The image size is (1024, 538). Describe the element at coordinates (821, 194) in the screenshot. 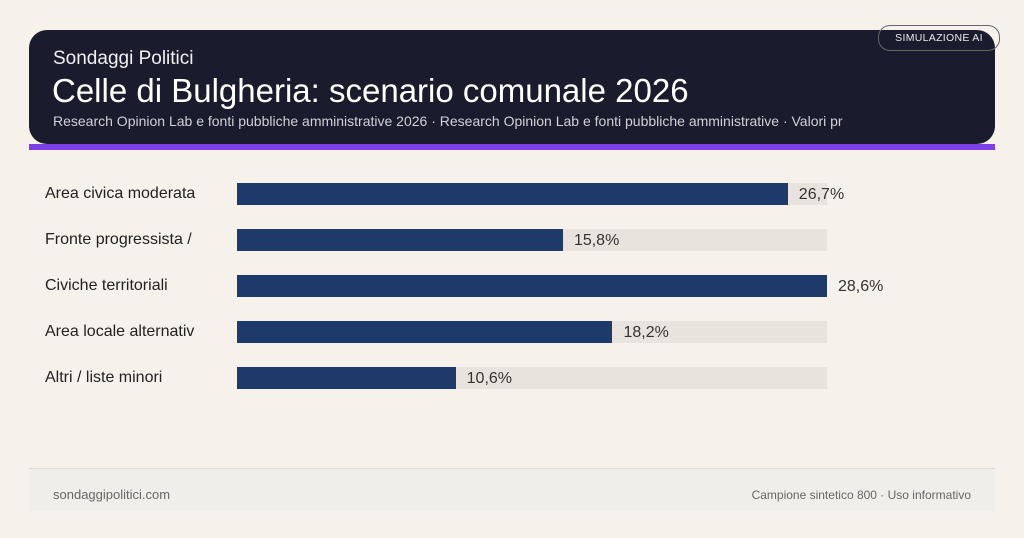

I see `value-label: 26,7%` at that location.